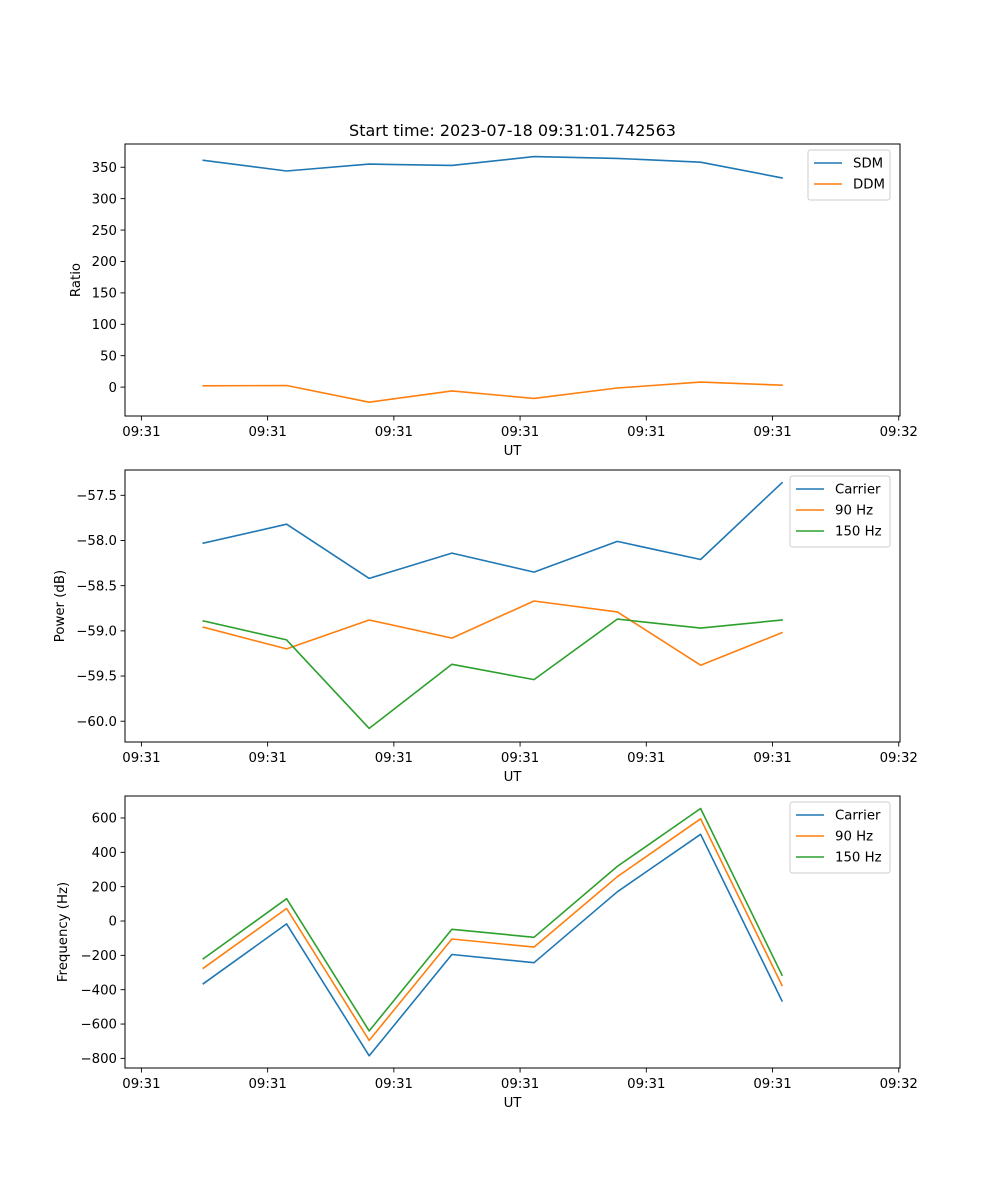 The height and width of the screenshot is (1200, 1000). What do you see at coordinates (869, 185) in the screenshot?
I see `legend-entry: DDM` at bounding box center [869, 185].